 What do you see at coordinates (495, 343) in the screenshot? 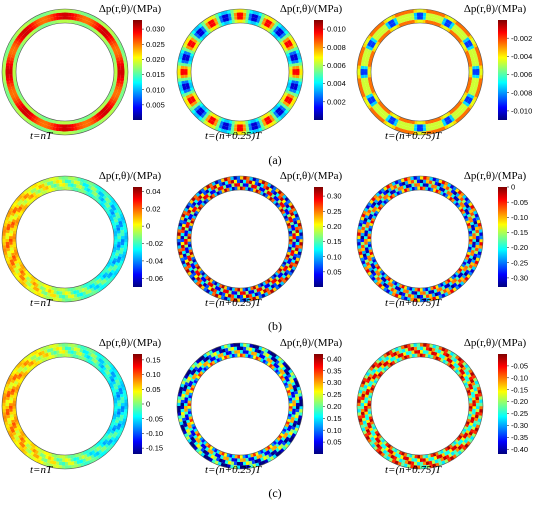
I see `colorbar-title: Δp(r,θ)/(MPa)` at bounding box center [495, 343].